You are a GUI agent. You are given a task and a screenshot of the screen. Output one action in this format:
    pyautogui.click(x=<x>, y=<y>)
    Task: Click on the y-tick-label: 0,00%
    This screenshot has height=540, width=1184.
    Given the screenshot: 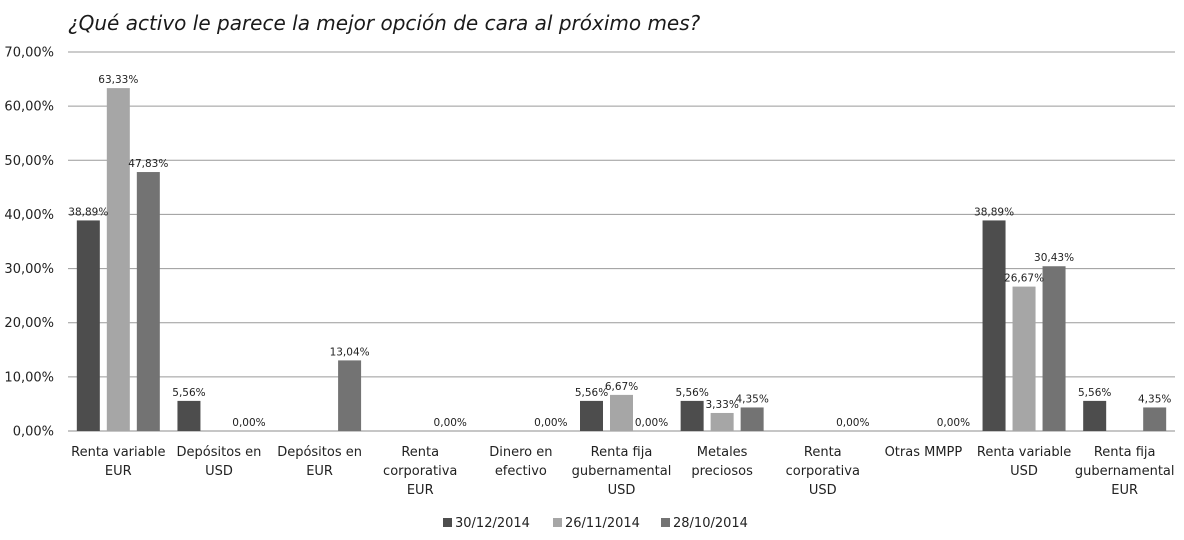 What is the action you would take?
    pyautogui.click(x=33, y=432)
    